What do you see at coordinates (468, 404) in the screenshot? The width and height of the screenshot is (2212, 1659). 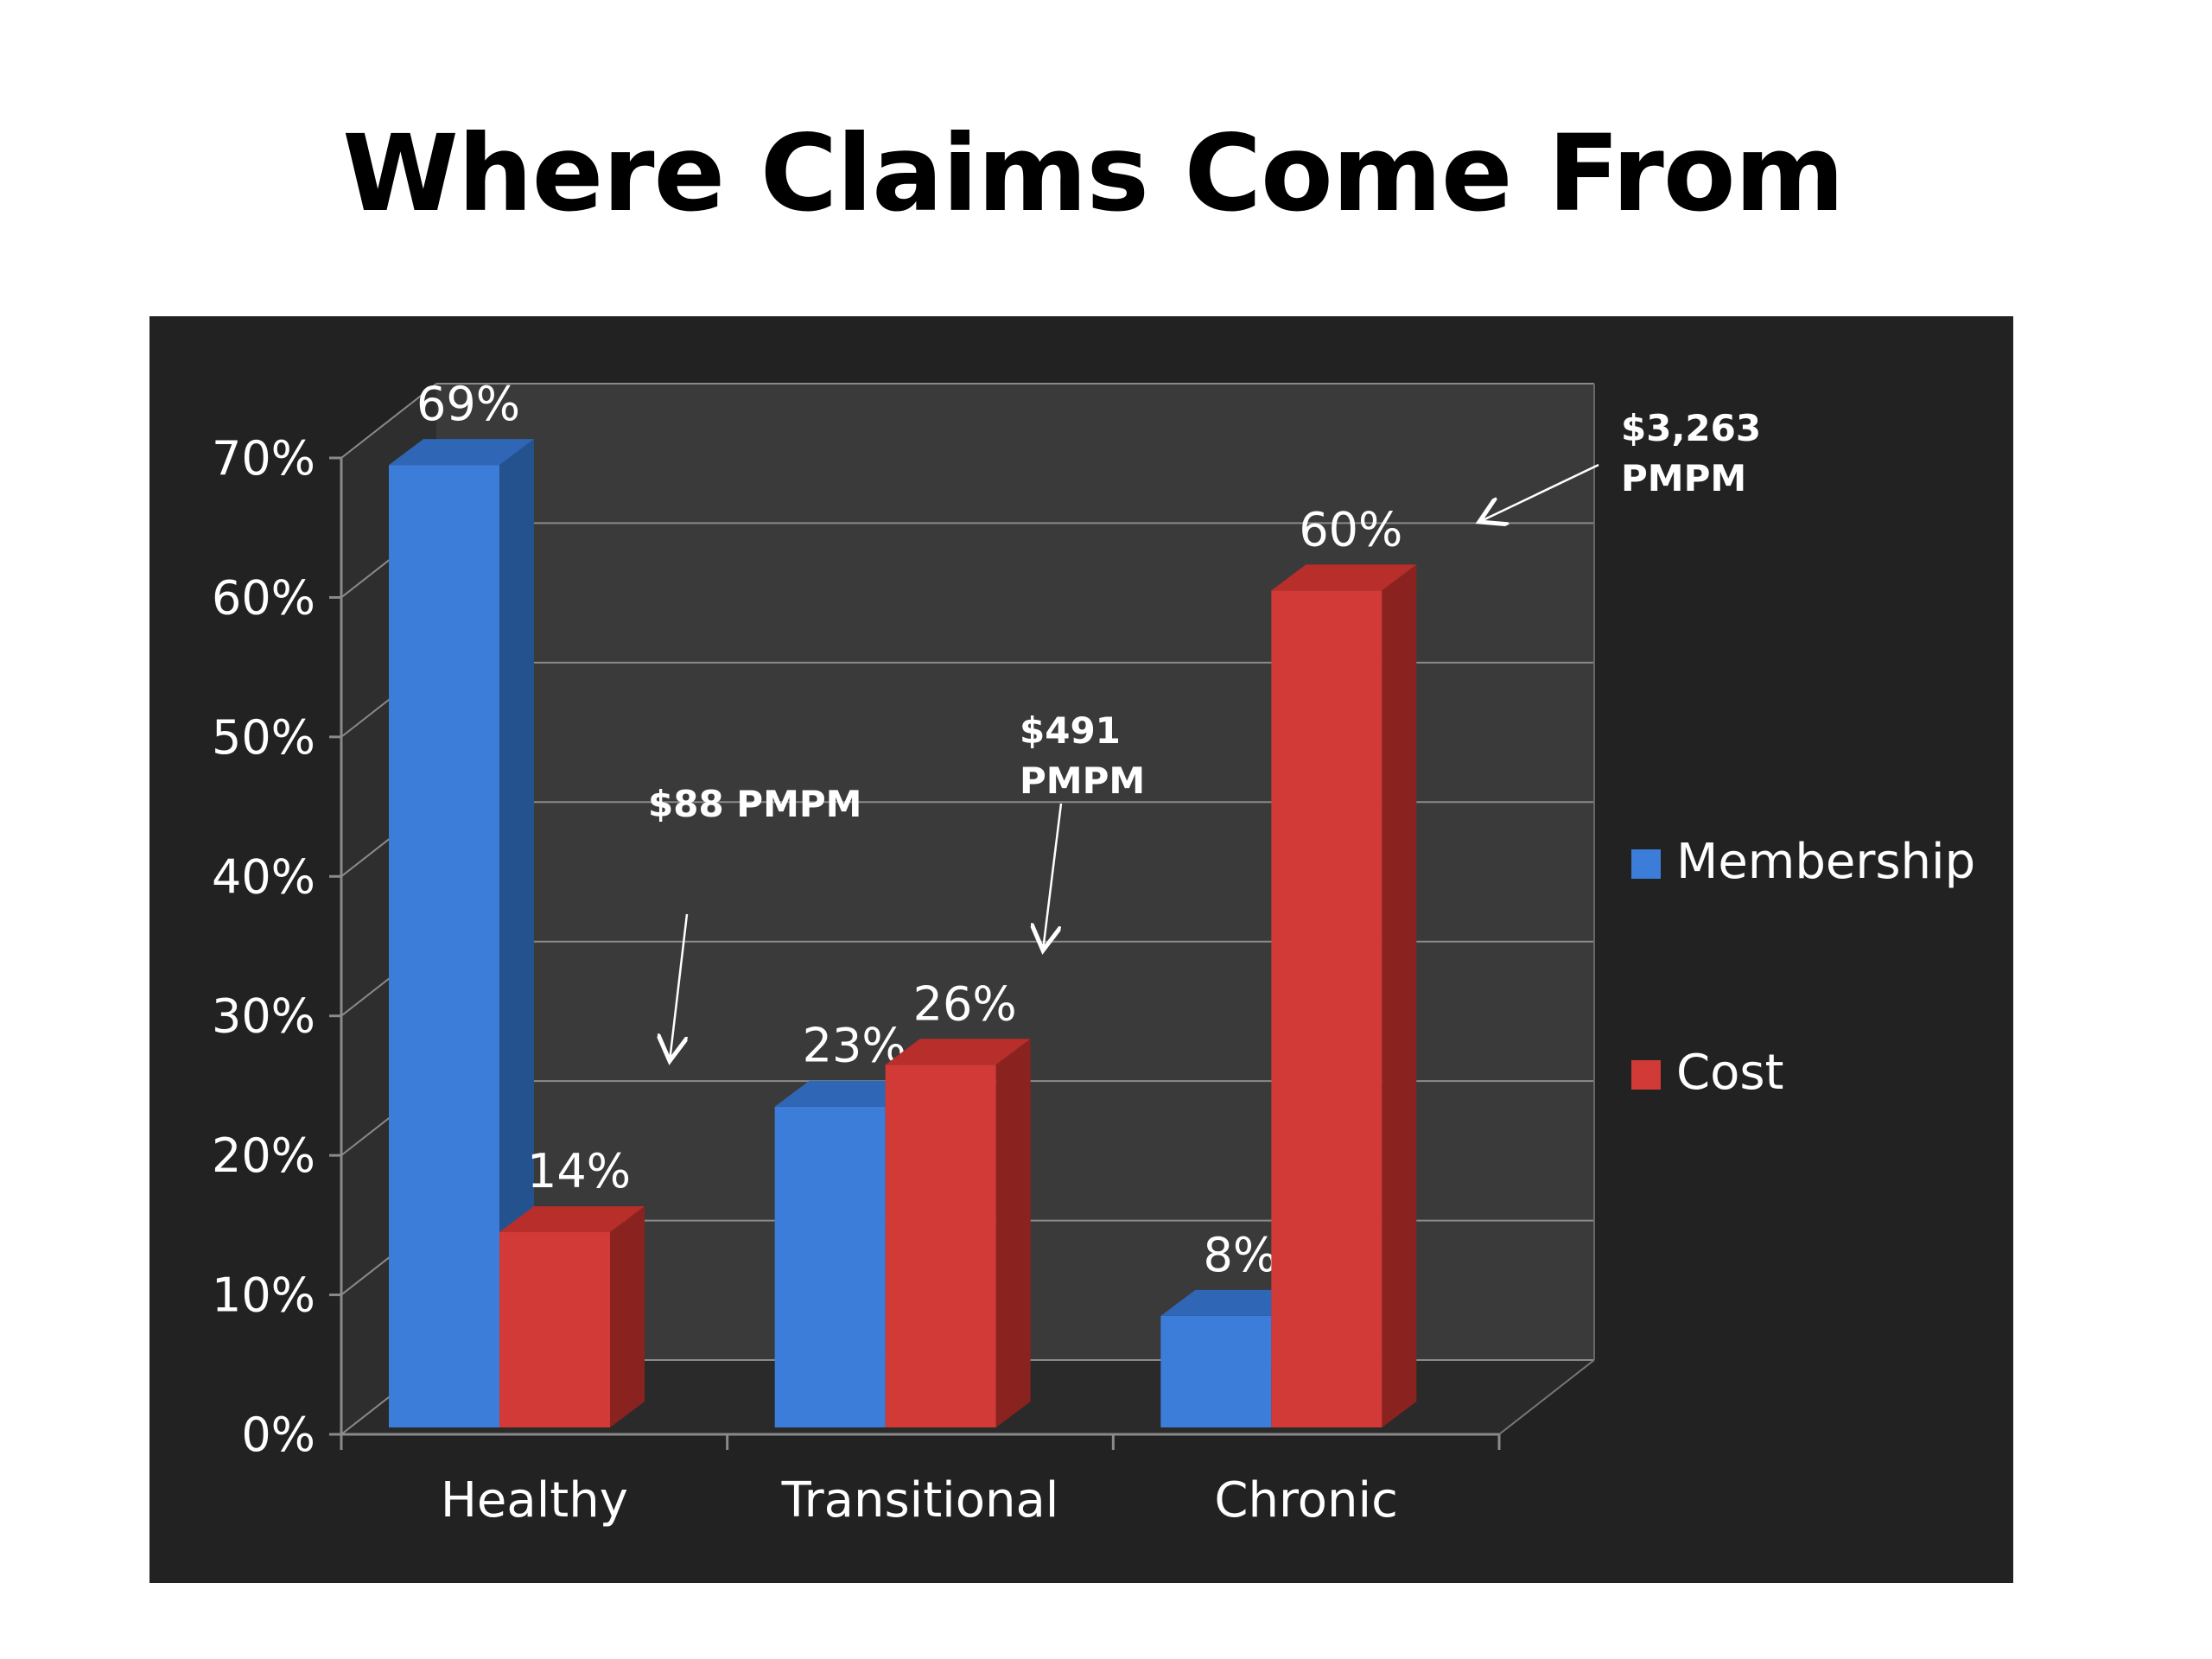 I see `data-label: 69%` at bounding box center [468, 404].